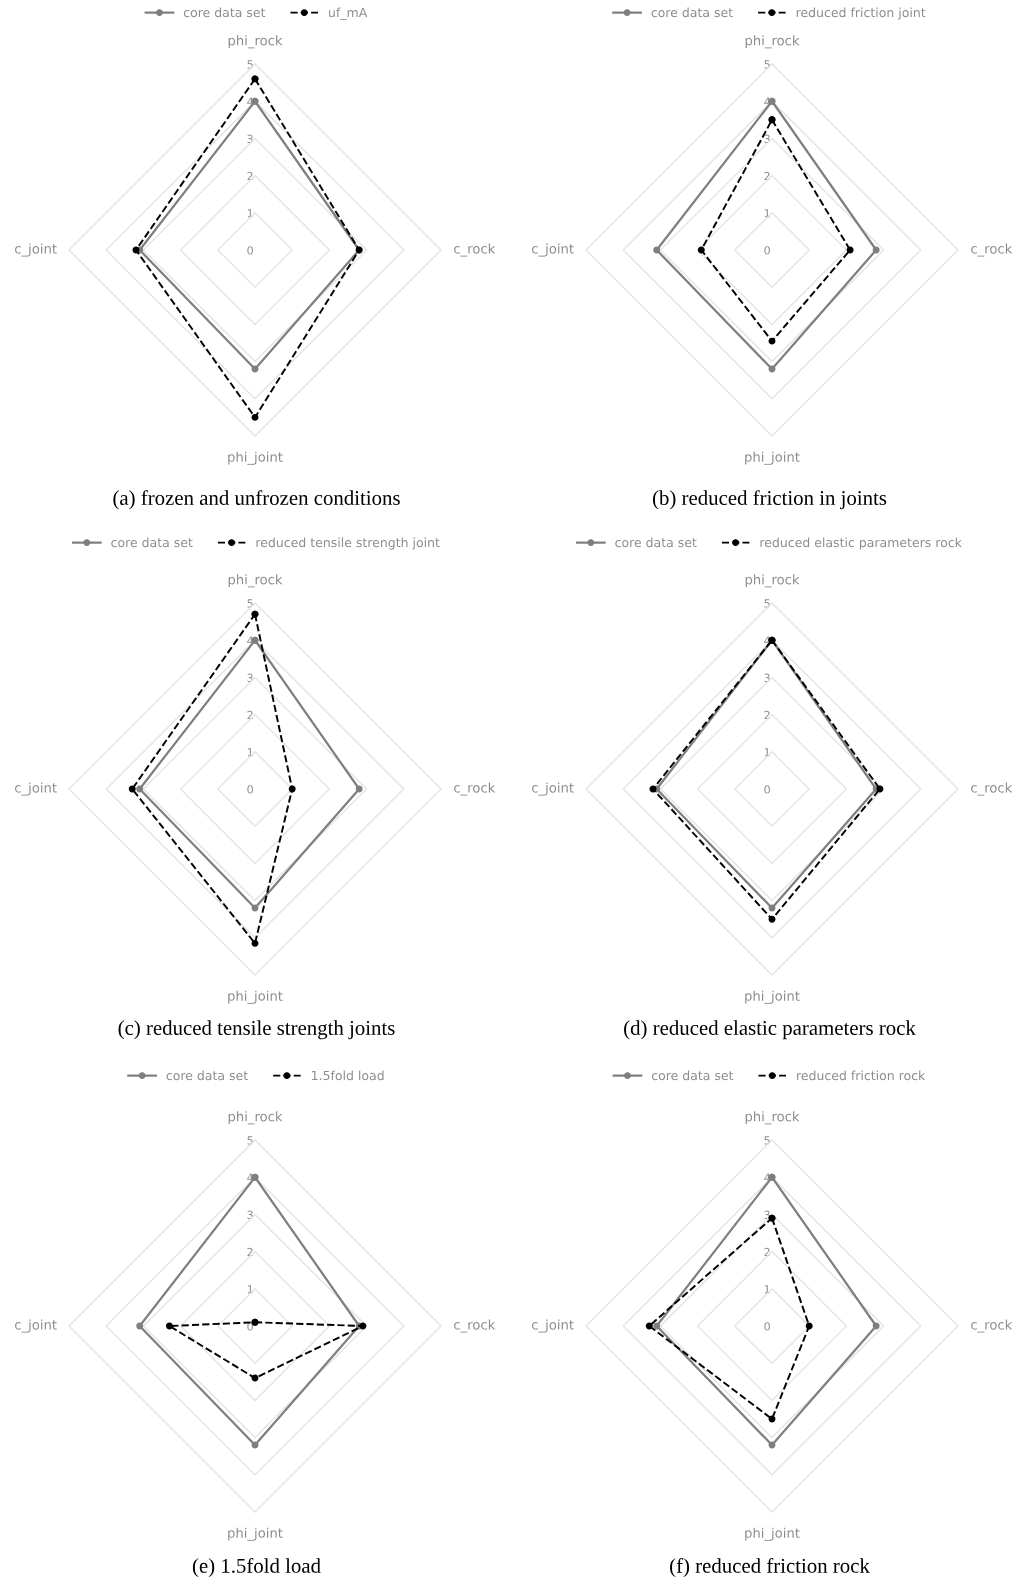 This screenshot has height=1593, width=1026. I want to click on legend-label: 1.5fold load, so click(348, 1075).